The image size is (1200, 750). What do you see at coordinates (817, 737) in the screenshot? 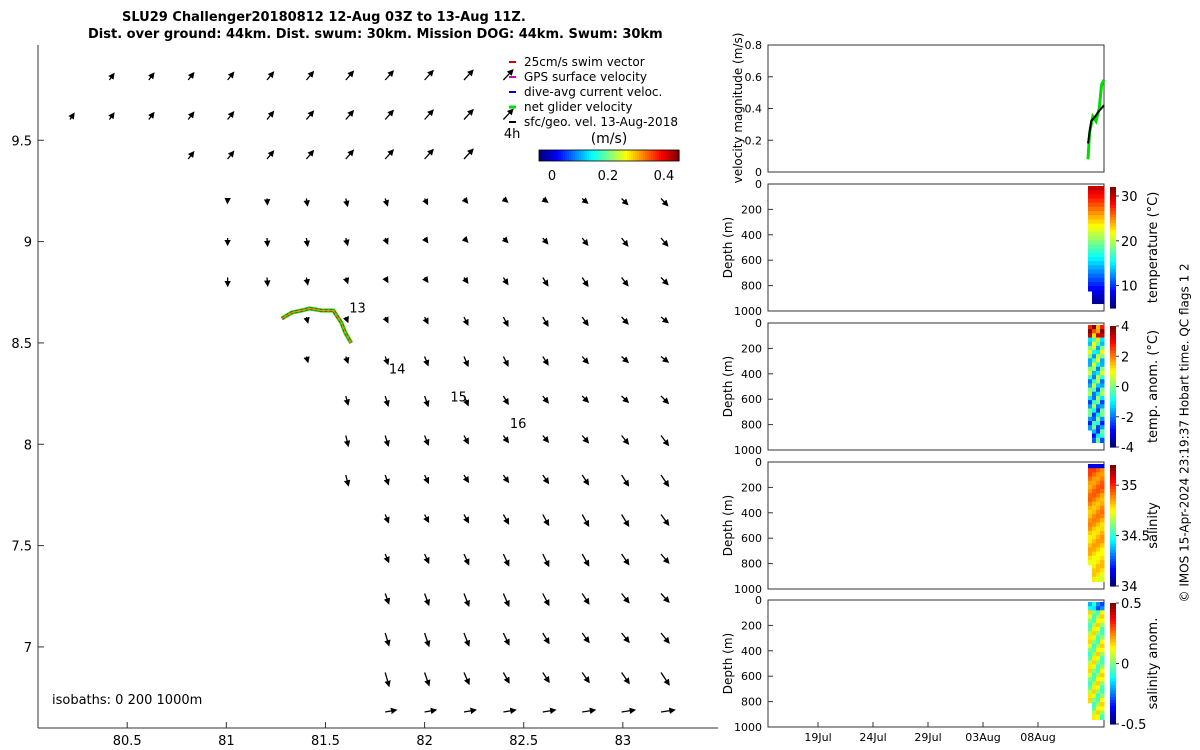
I see `date-tick-label: 19Jul` at bounding box center [817, 737].